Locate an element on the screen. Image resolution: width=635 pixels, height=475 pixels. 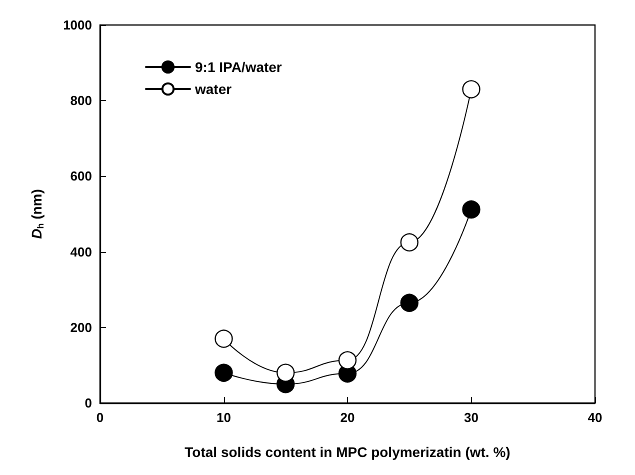
x-axis-title: Total solids content in MPC polymerizatin (wt. %) is located at coordinates (347, 452).